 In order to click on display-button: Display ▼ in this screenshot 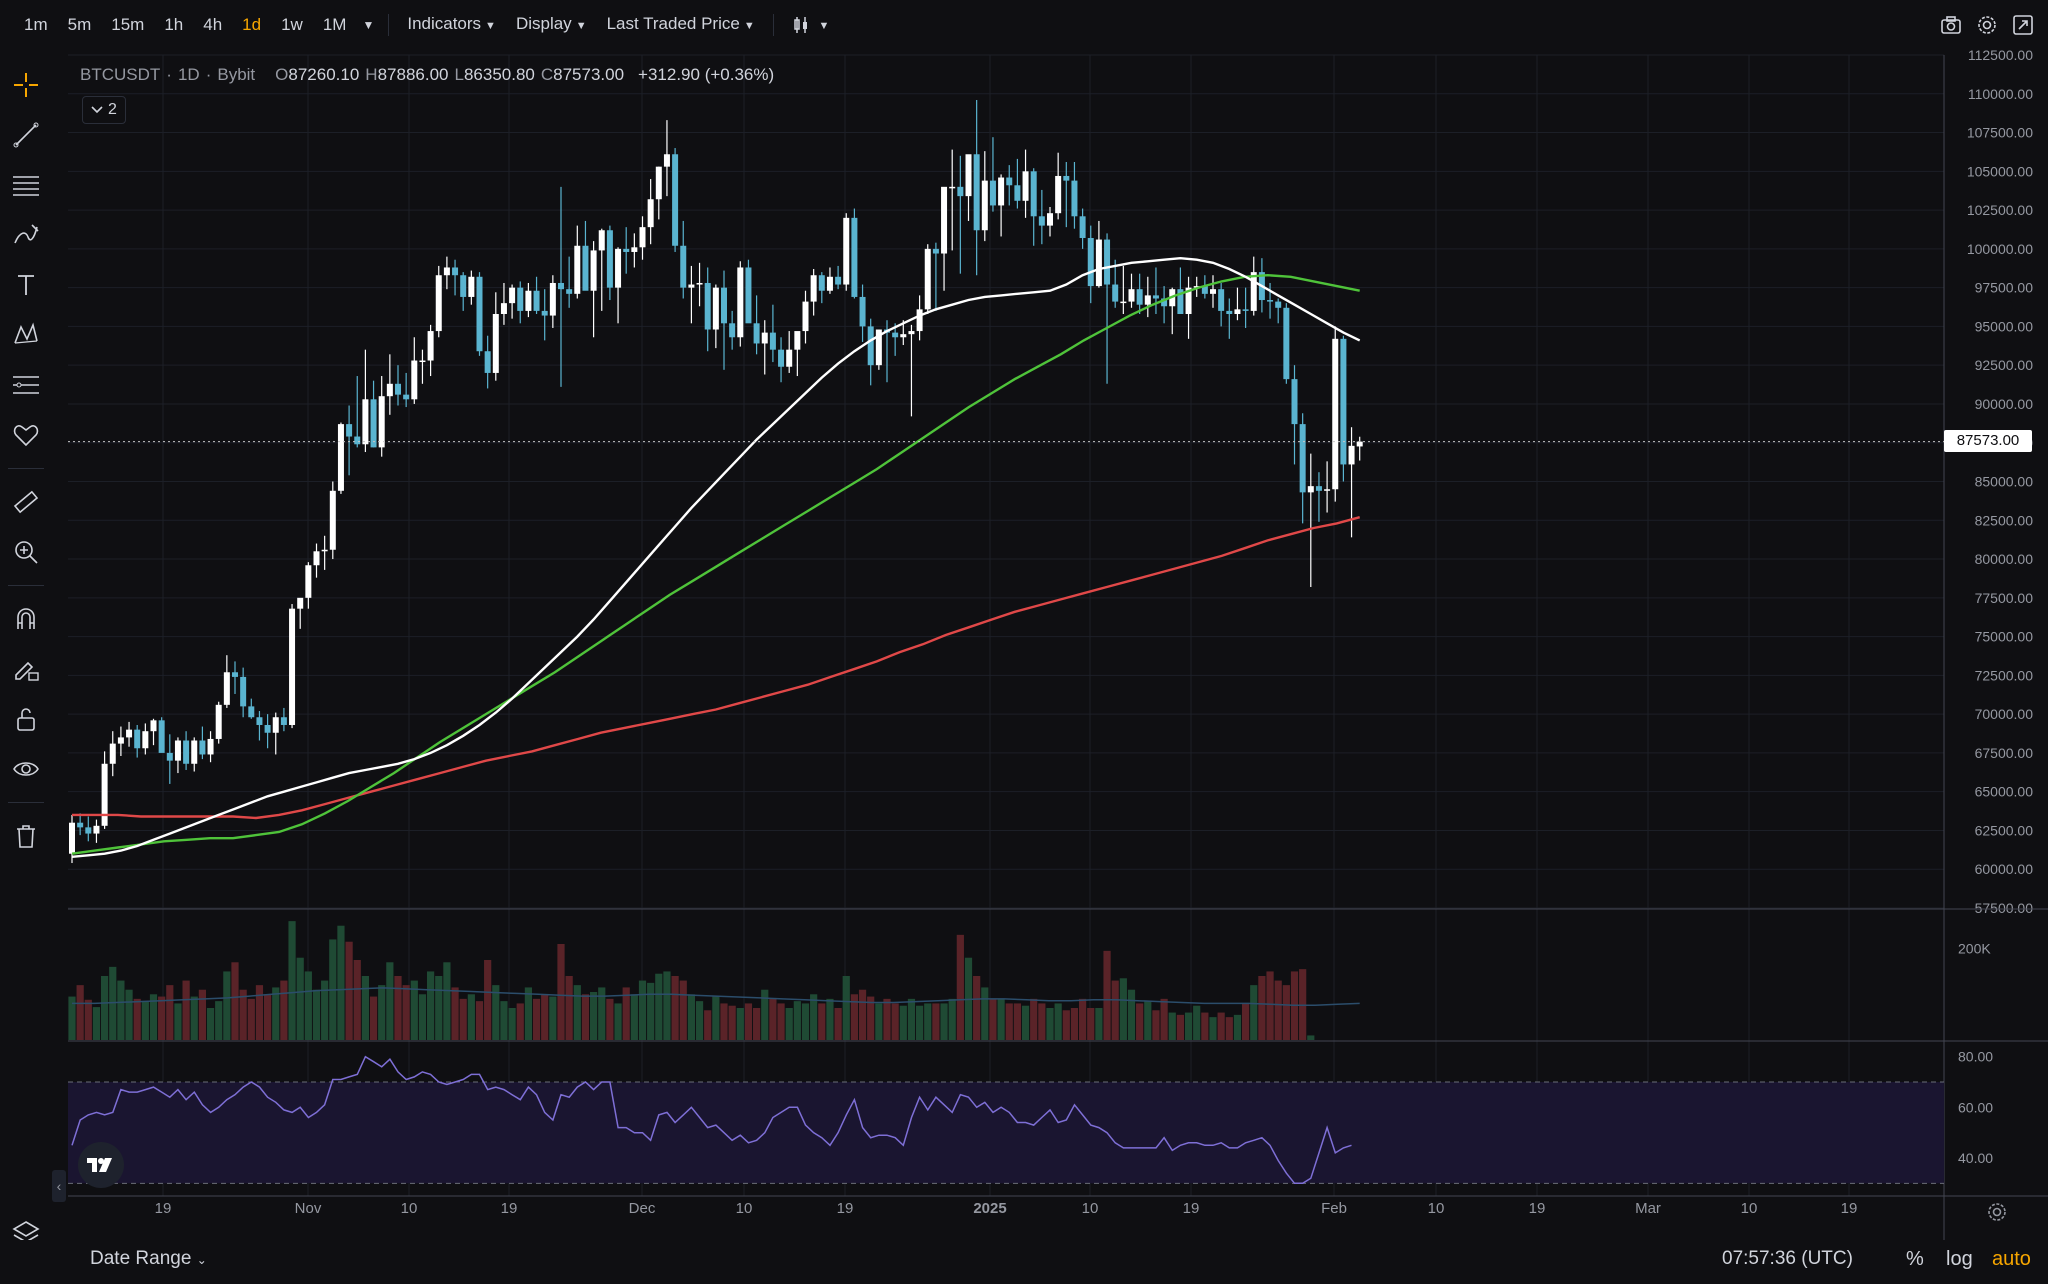, I will do `click(551, 23)`.